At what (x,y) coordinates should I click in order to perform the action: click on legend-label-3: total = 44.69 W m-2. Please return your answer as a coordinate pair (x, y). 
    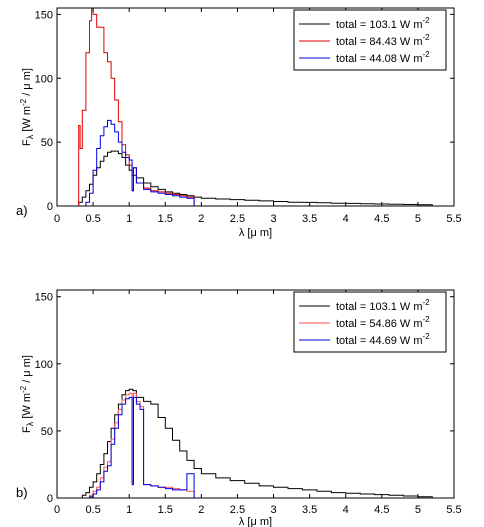
    Looking at the image, I should click on (383, 339).